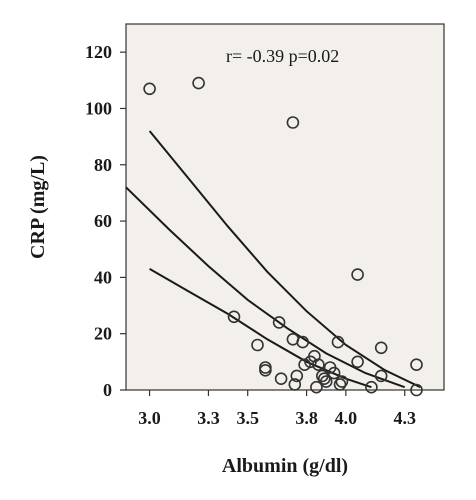  Describe the element at coordinates (282, 56) in the screenshot. I see `correlation-annotation: r= -0.39 p=0.02` at that location.